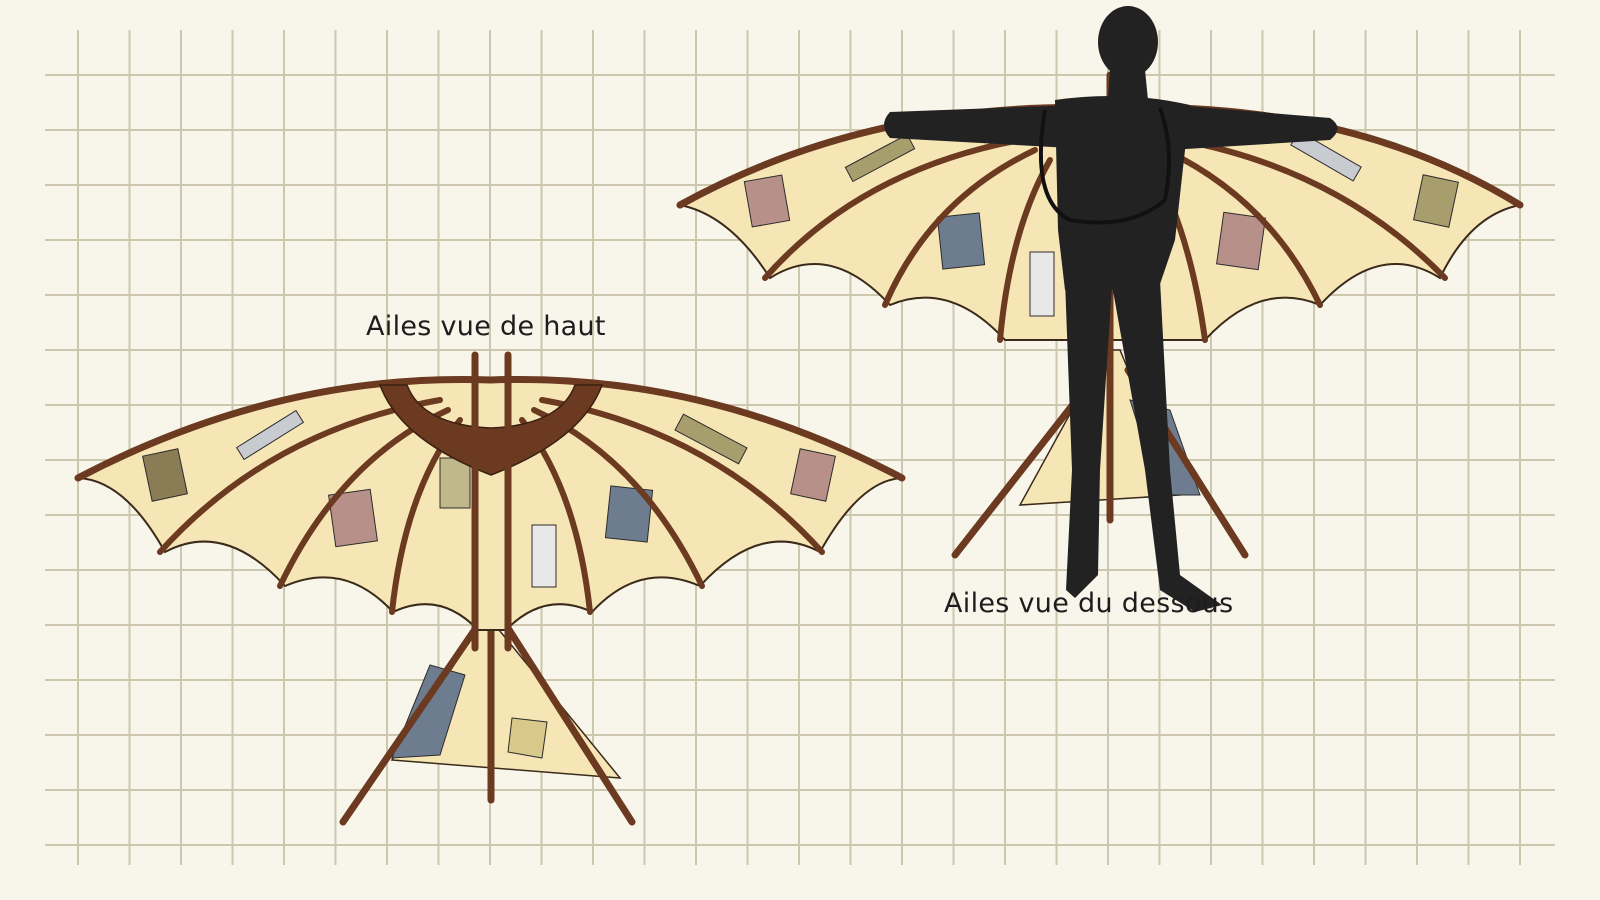 The image size is (1600, 900). I want to click on silhouette-head, so click(1128, 42).